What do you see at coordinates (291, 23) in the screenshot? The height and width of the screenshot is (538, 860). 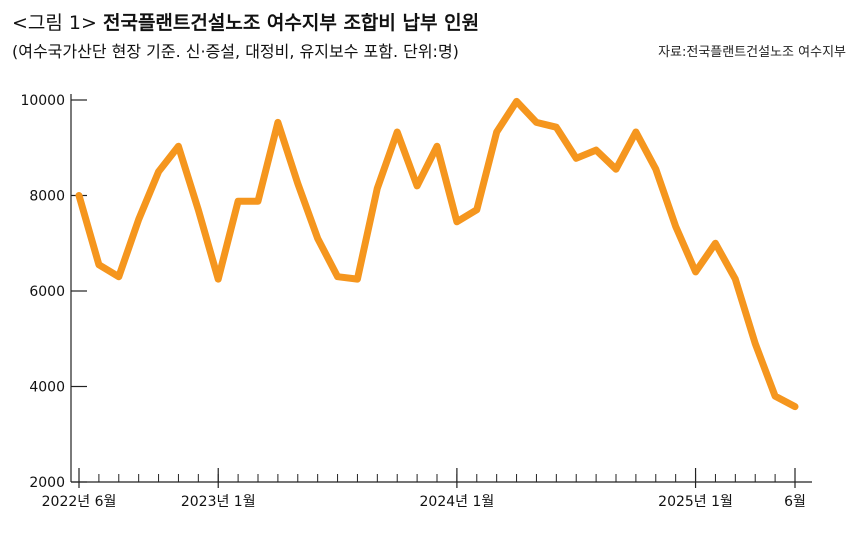 I see `title-text: 전국플랜트건설노조 여수지부 조합비 납부 인원` at bounding box center [291, 23].